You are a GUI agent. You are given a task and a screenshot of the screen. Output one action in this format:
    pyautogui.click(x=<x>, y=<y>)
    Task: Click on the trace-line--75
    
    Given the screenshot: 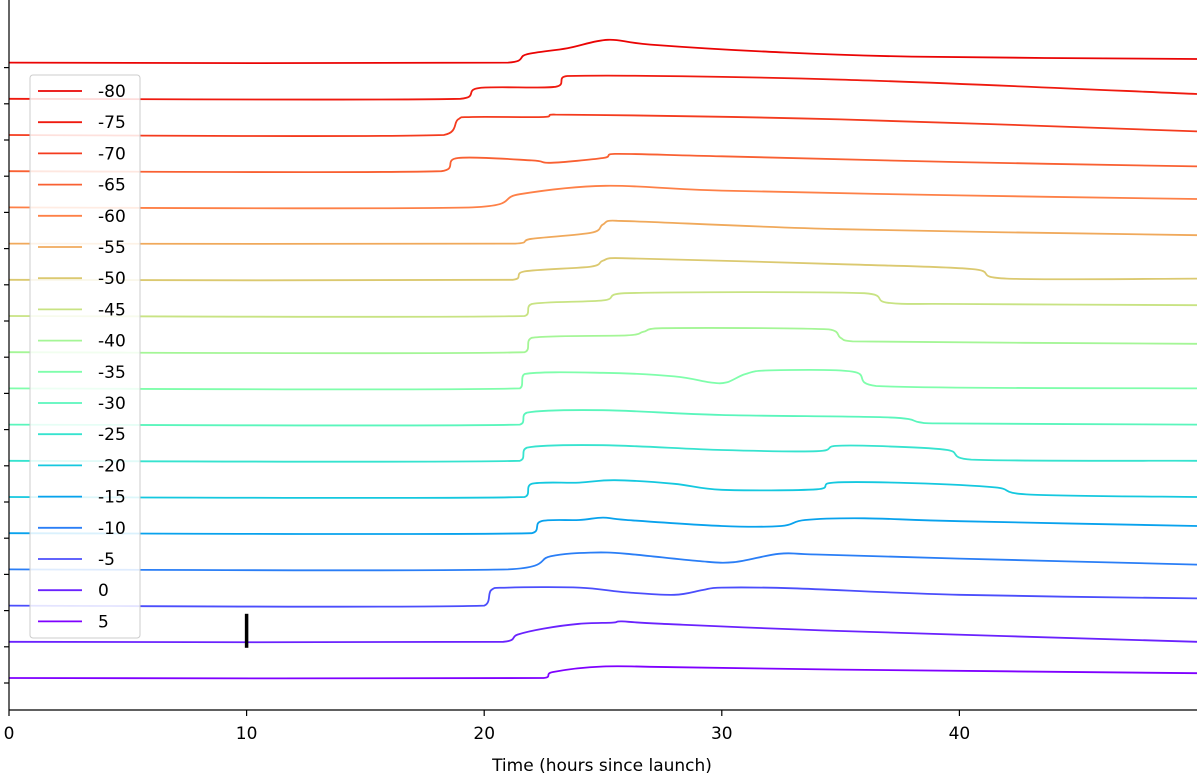 What is the action you would take?
    pyautogui.click(x=603, y=87)
    